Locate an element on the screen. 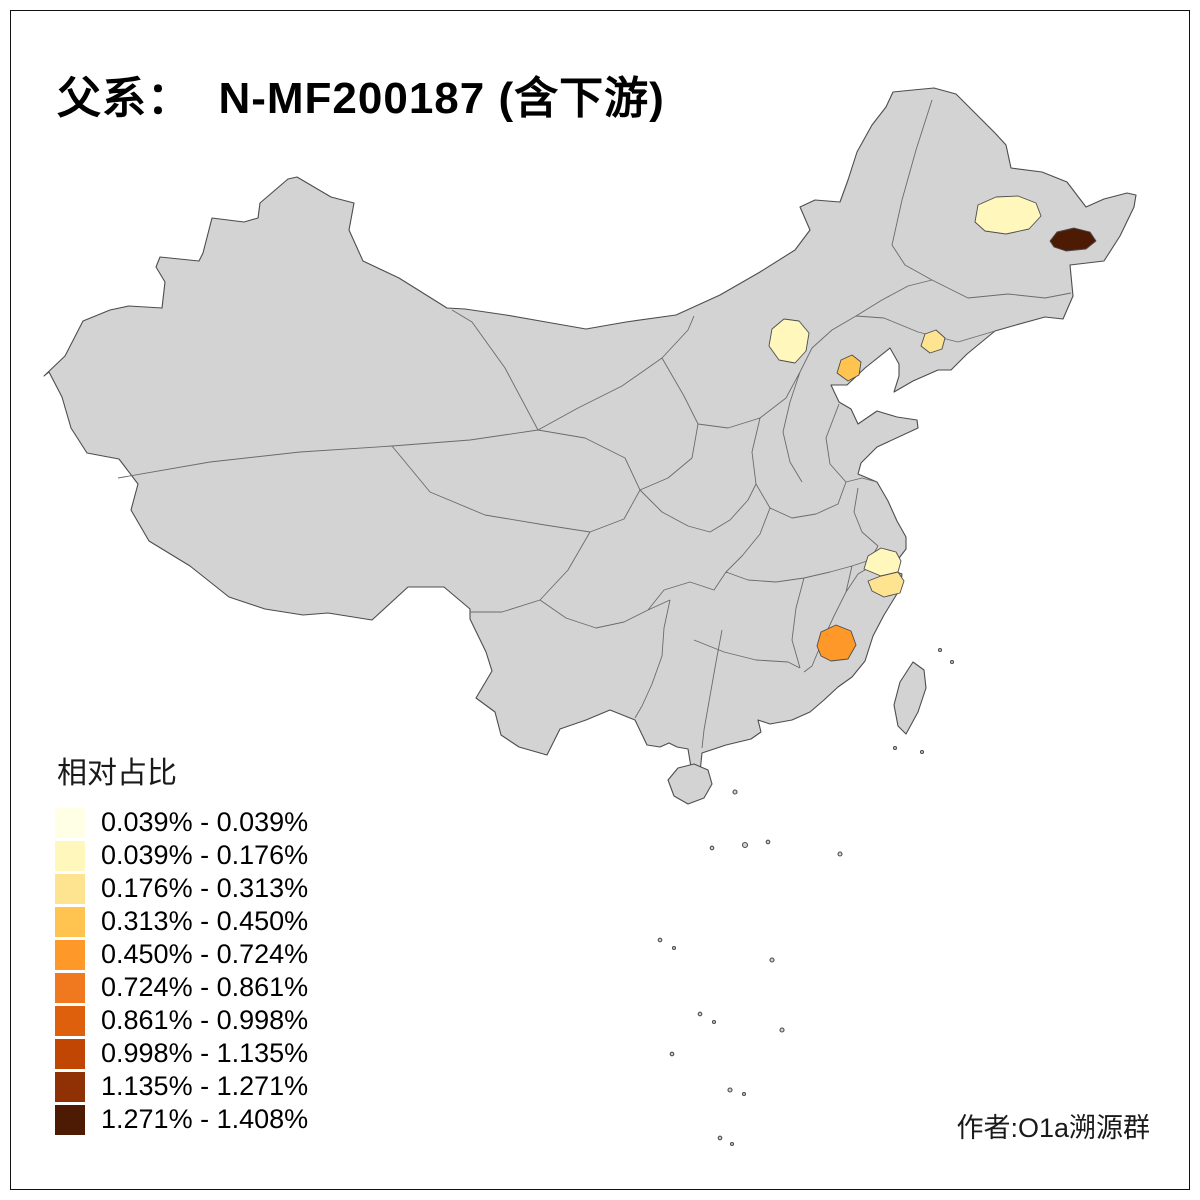  region-heilongjiang-east-highlight is located at coordinates (1073, 239).